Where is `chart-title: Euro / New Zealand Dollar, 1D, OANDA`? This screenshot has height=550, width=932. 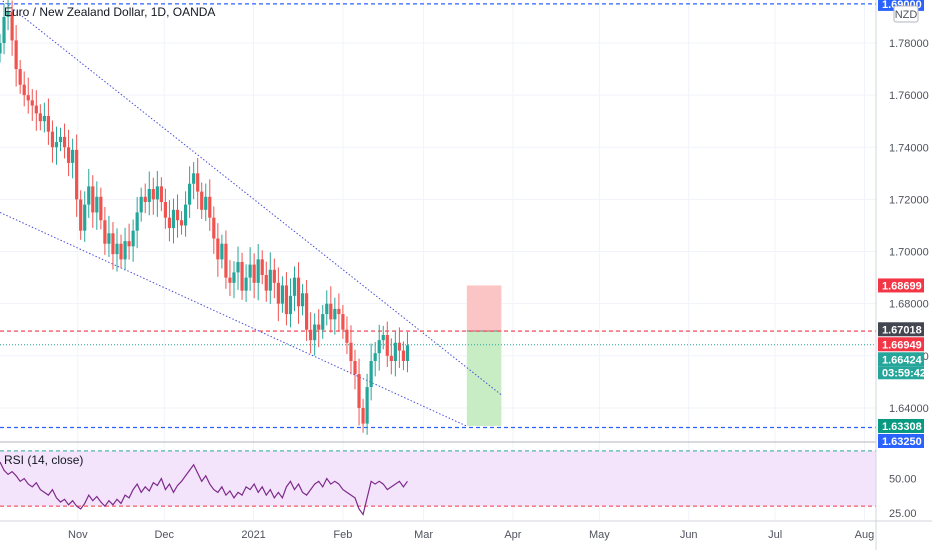
chart-title: Euro / New Zealand Dollar, 1D, OANDA is located at coordinates (109, 12).